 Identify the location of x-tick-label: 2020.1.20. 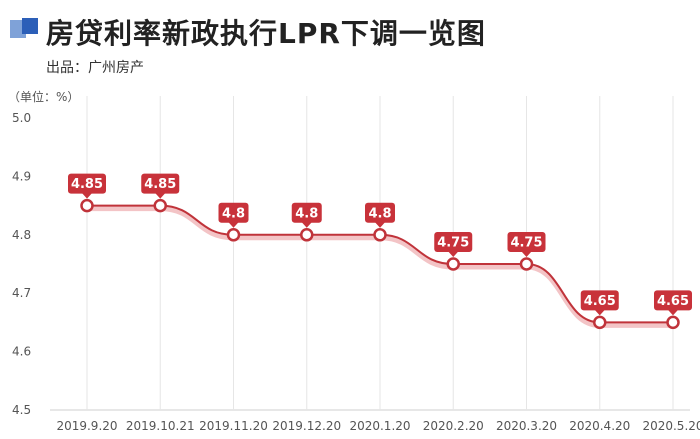
(379, 426).